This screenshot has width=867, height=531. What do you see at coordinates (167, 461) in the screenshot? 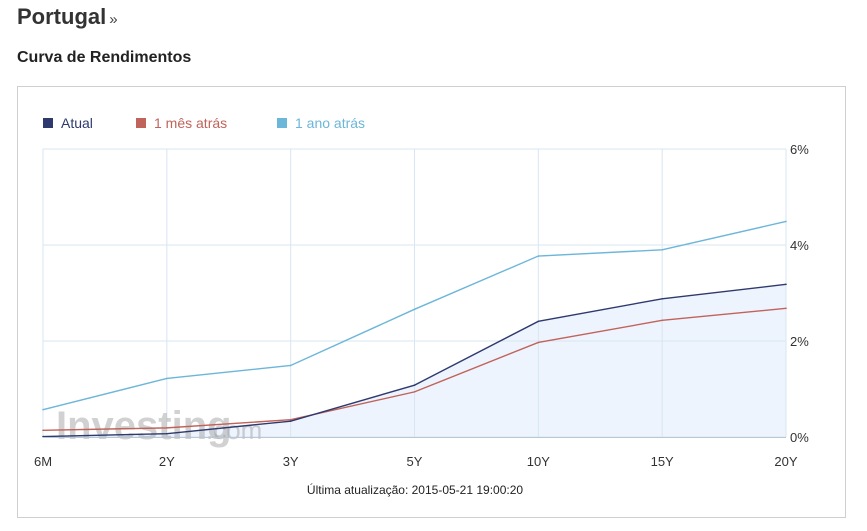
I see `x-tick-label: 2Y` at bounding box center [167, 461].